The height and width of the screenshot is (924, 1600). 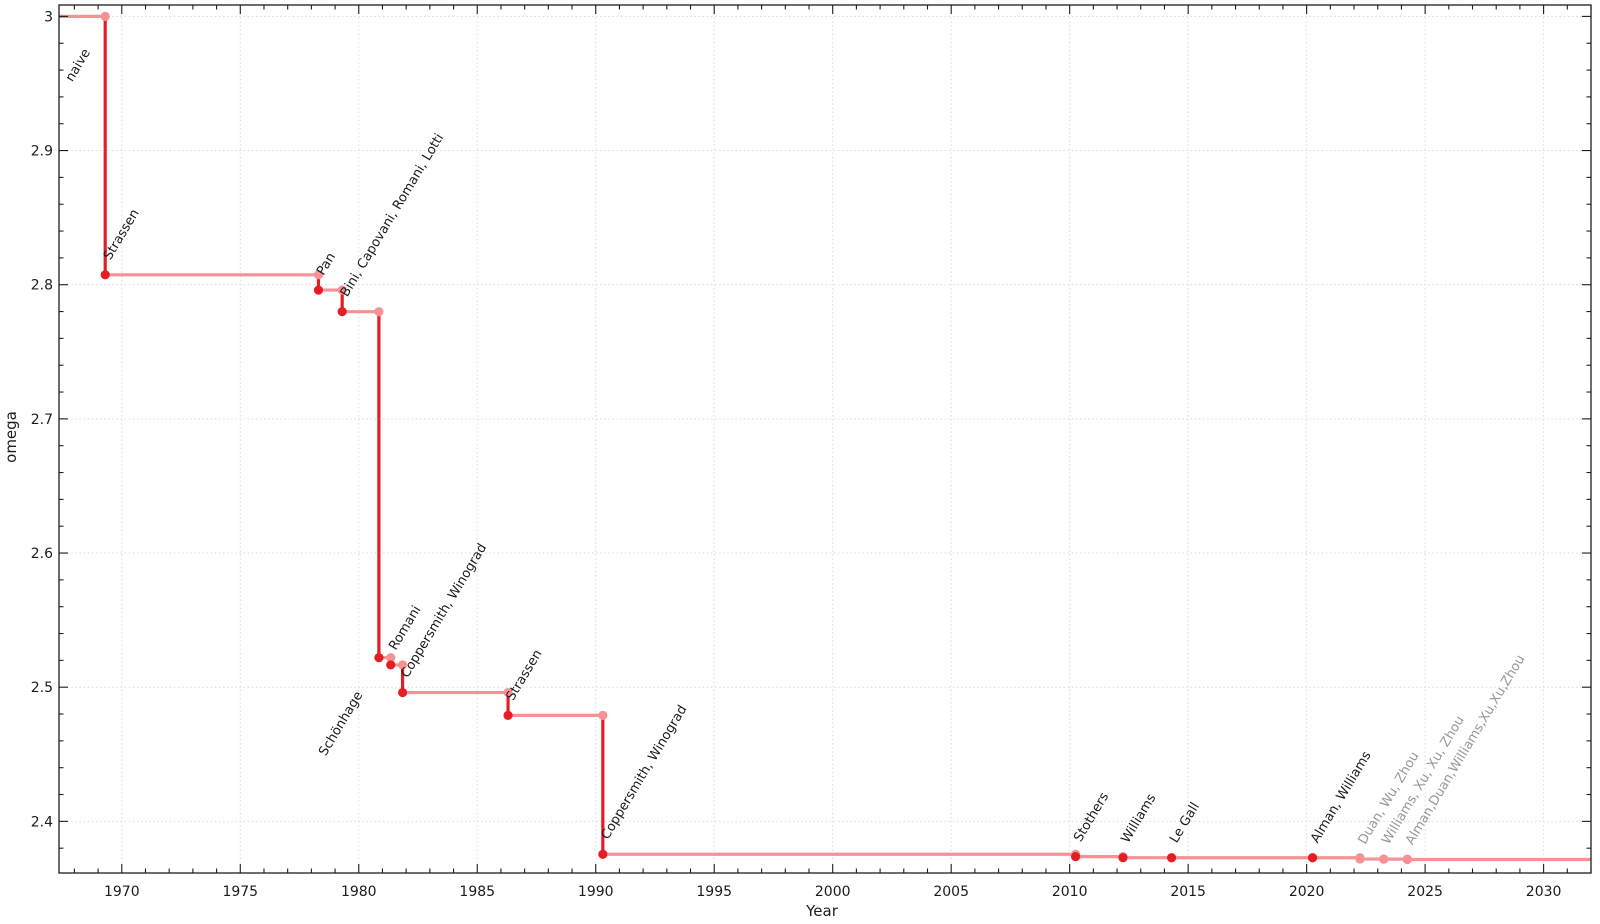 What do you see at coordinates (379, 658) in the screenshot?
I see `event-point-sch-nhage-1980` at bounding box center [379, 658].